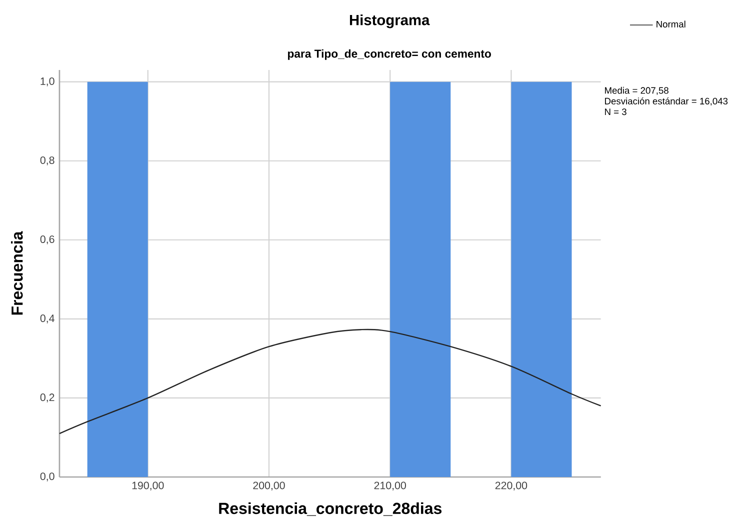  Describe the element at coordinates (330, 381) in the screenshot. I see `line-series` at that location.